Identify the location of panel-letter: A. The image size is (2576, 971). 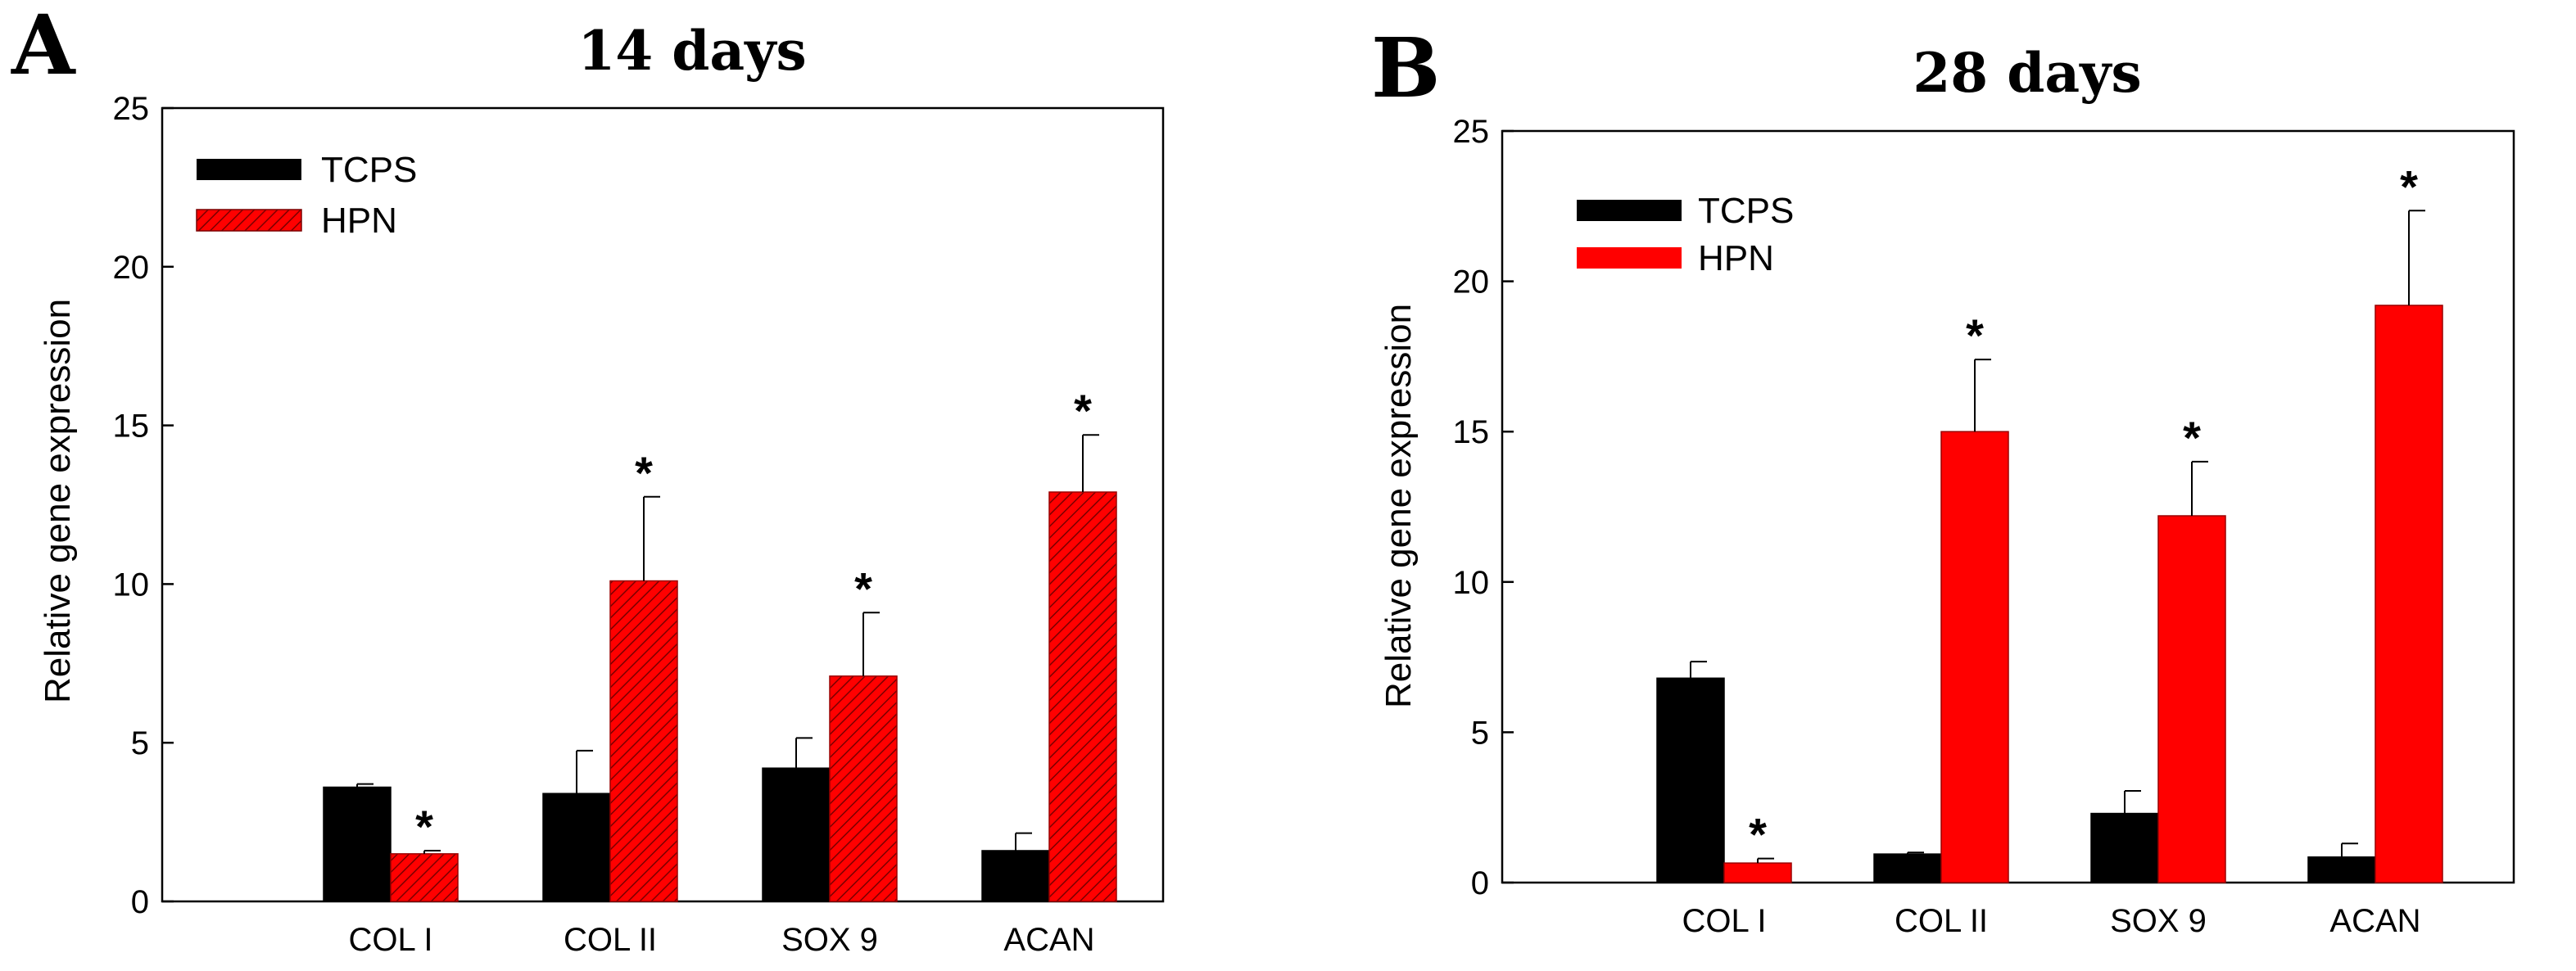
(43, 46).